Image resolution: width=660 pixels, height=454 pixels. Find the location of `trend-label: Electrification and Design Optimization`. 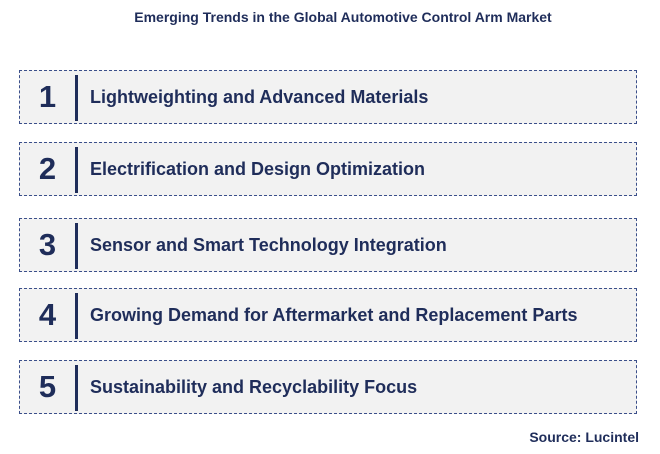

trend-label: Electrification and Design Optimization is located at coordinates (258, 168).